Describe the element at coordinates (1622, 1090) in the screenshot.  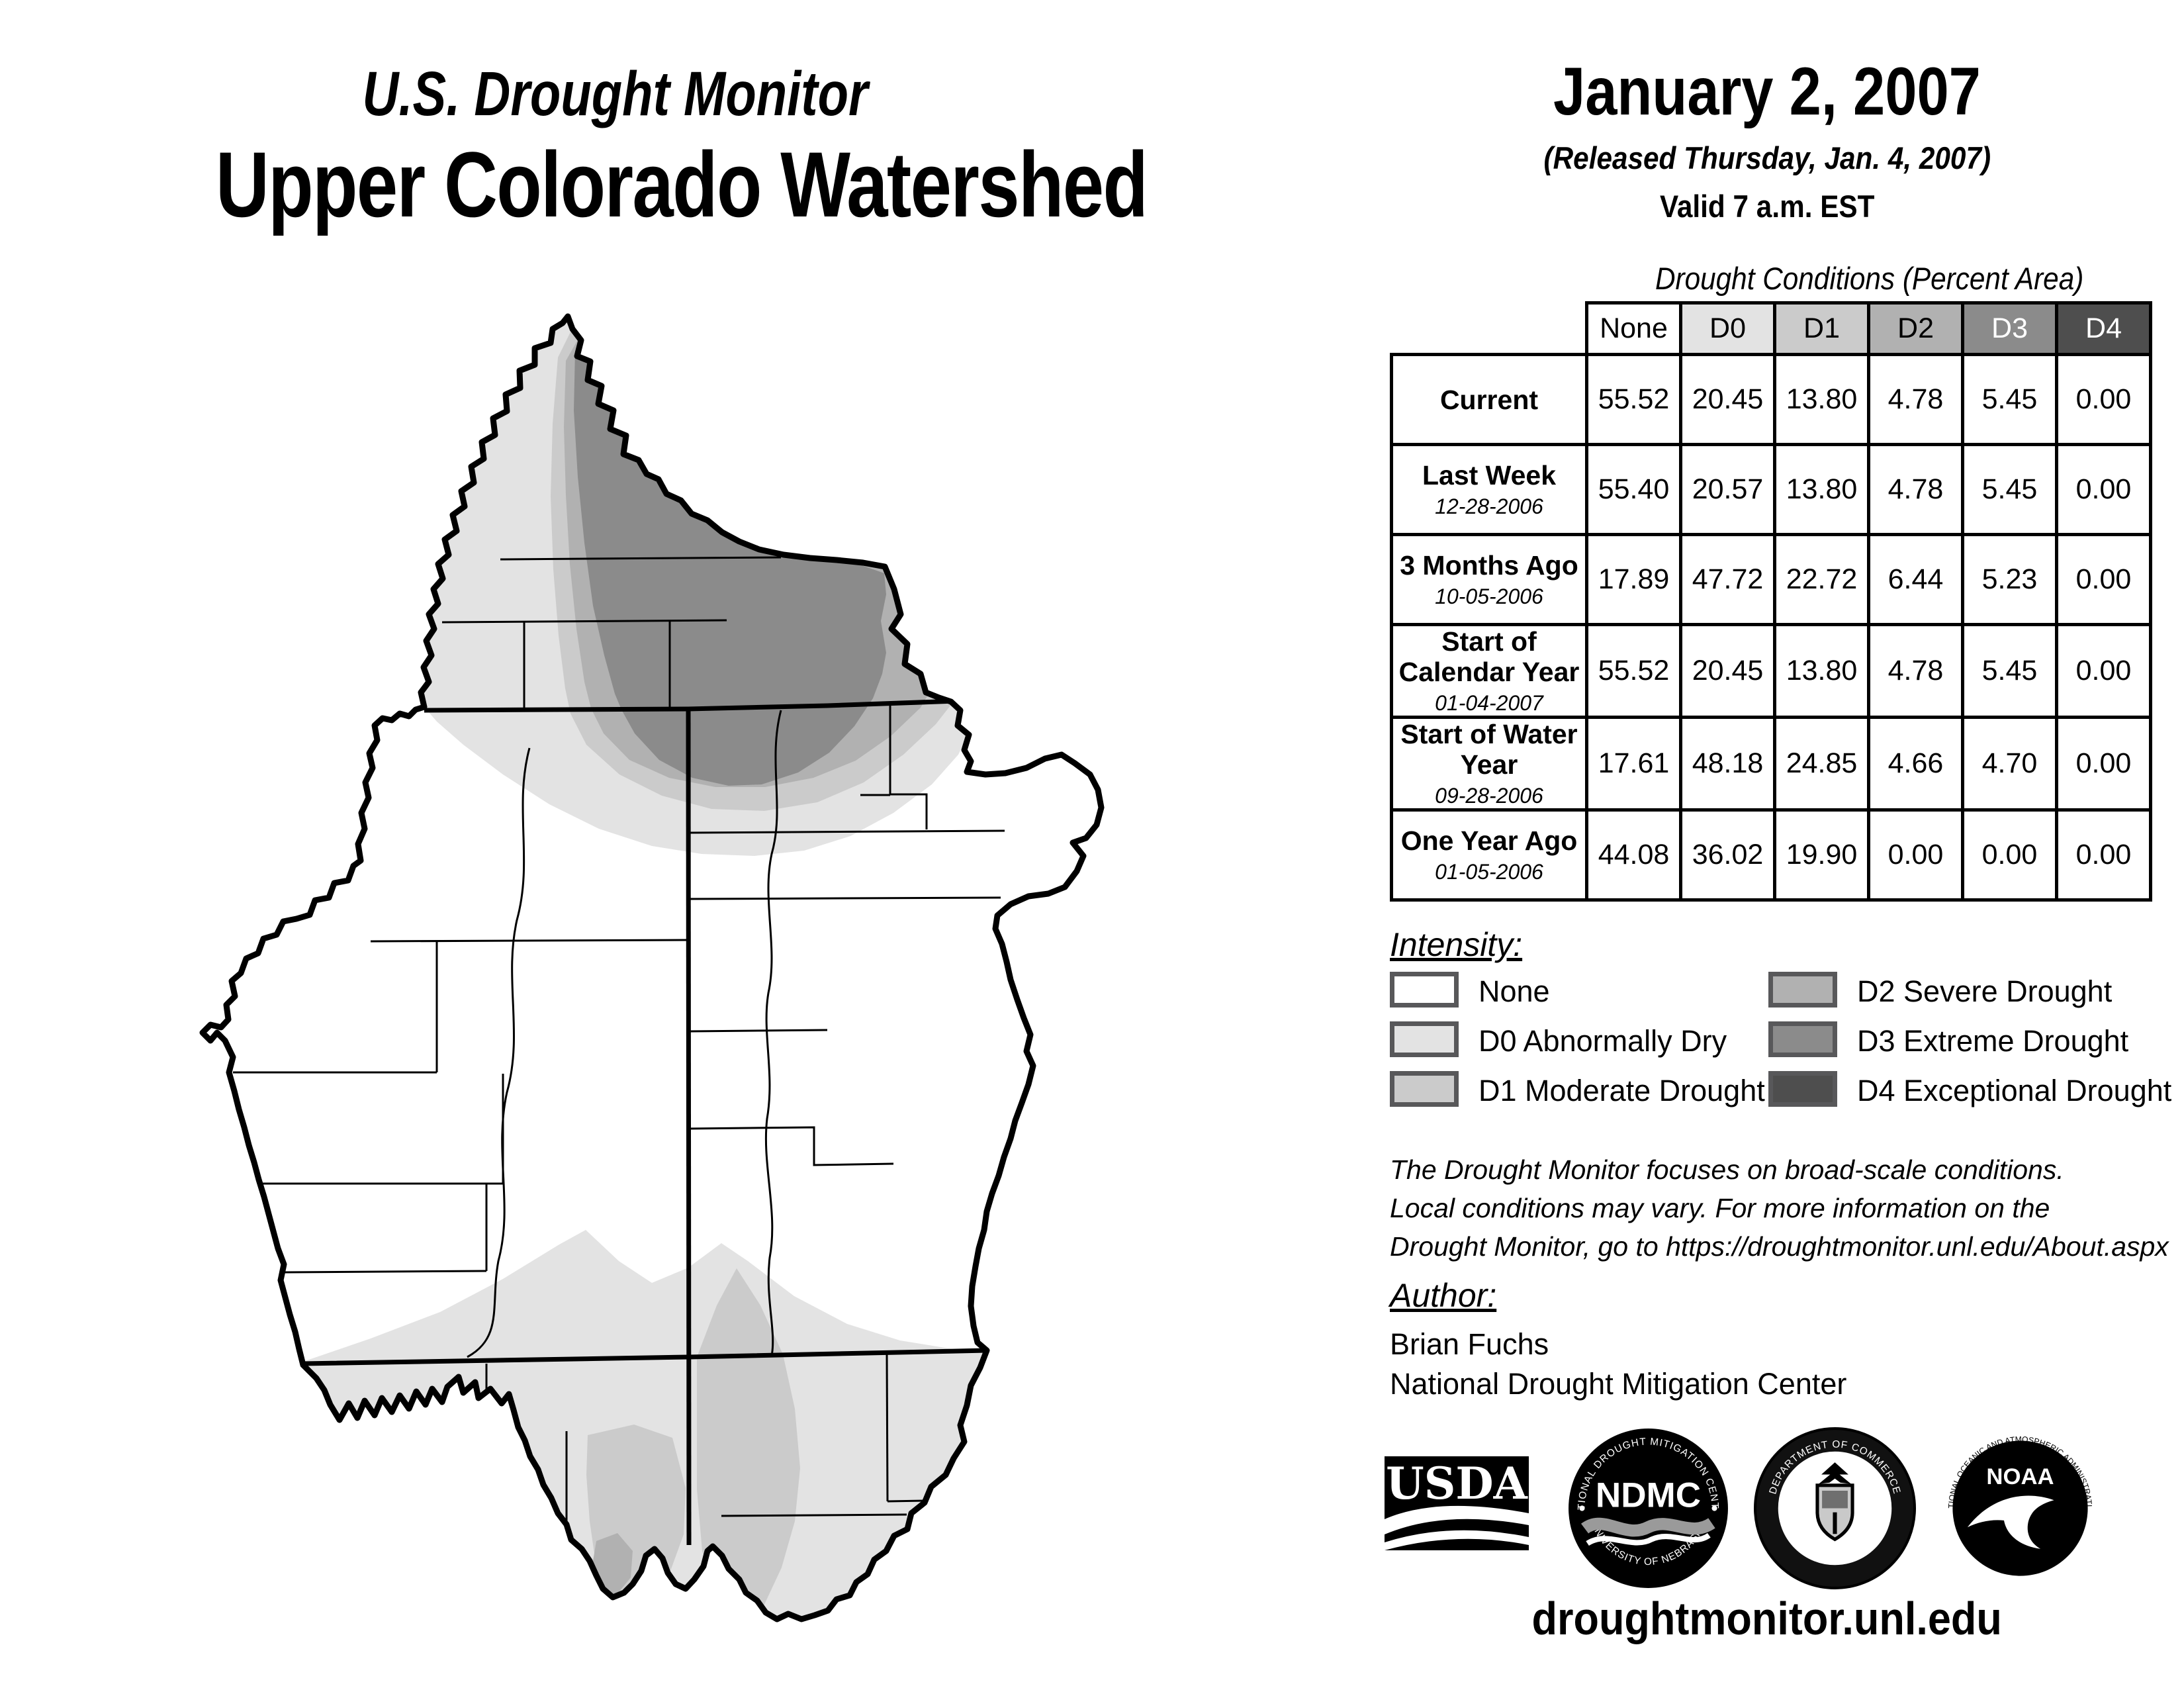
I see `legend-label: D1 Moderate Drought` at that location.